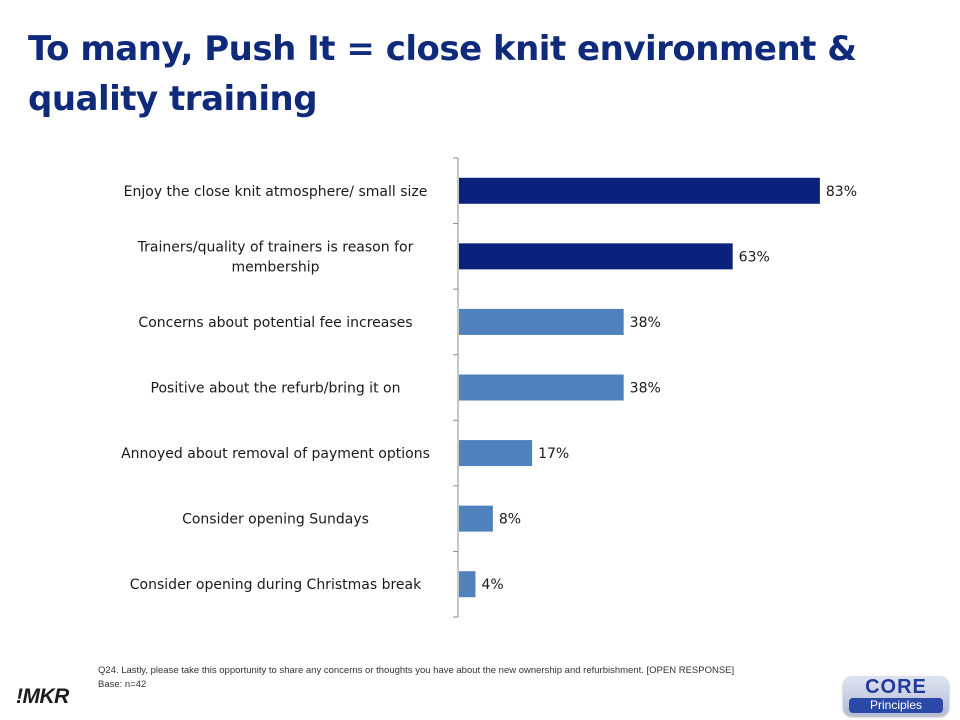 This screenshot has width=960, height=720. I want to click on data-label: 63%, so click(754, 257).